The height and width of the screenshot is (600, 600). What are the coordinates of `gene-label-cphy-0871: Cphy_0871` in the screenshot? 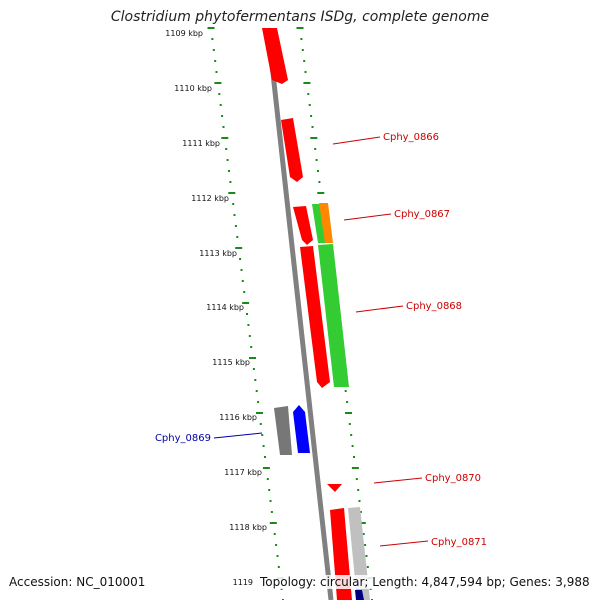 It's located at (459, 542).